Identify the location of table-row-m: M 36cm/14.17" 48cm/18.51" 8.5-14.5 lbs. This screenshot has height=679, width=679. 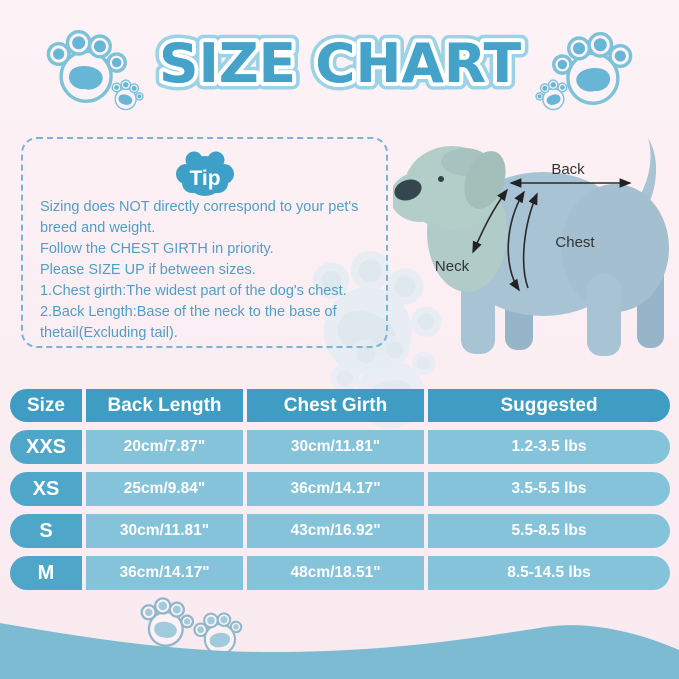
(340, 573).